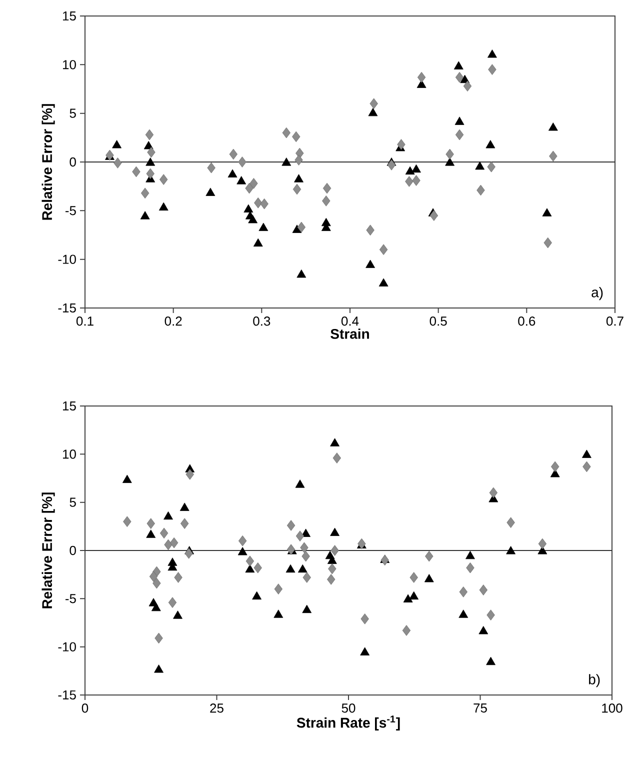  What do you see at coordinates (594, 681) in the screenshot?
I see `annotation: b)` at bounding box center [594, 681].